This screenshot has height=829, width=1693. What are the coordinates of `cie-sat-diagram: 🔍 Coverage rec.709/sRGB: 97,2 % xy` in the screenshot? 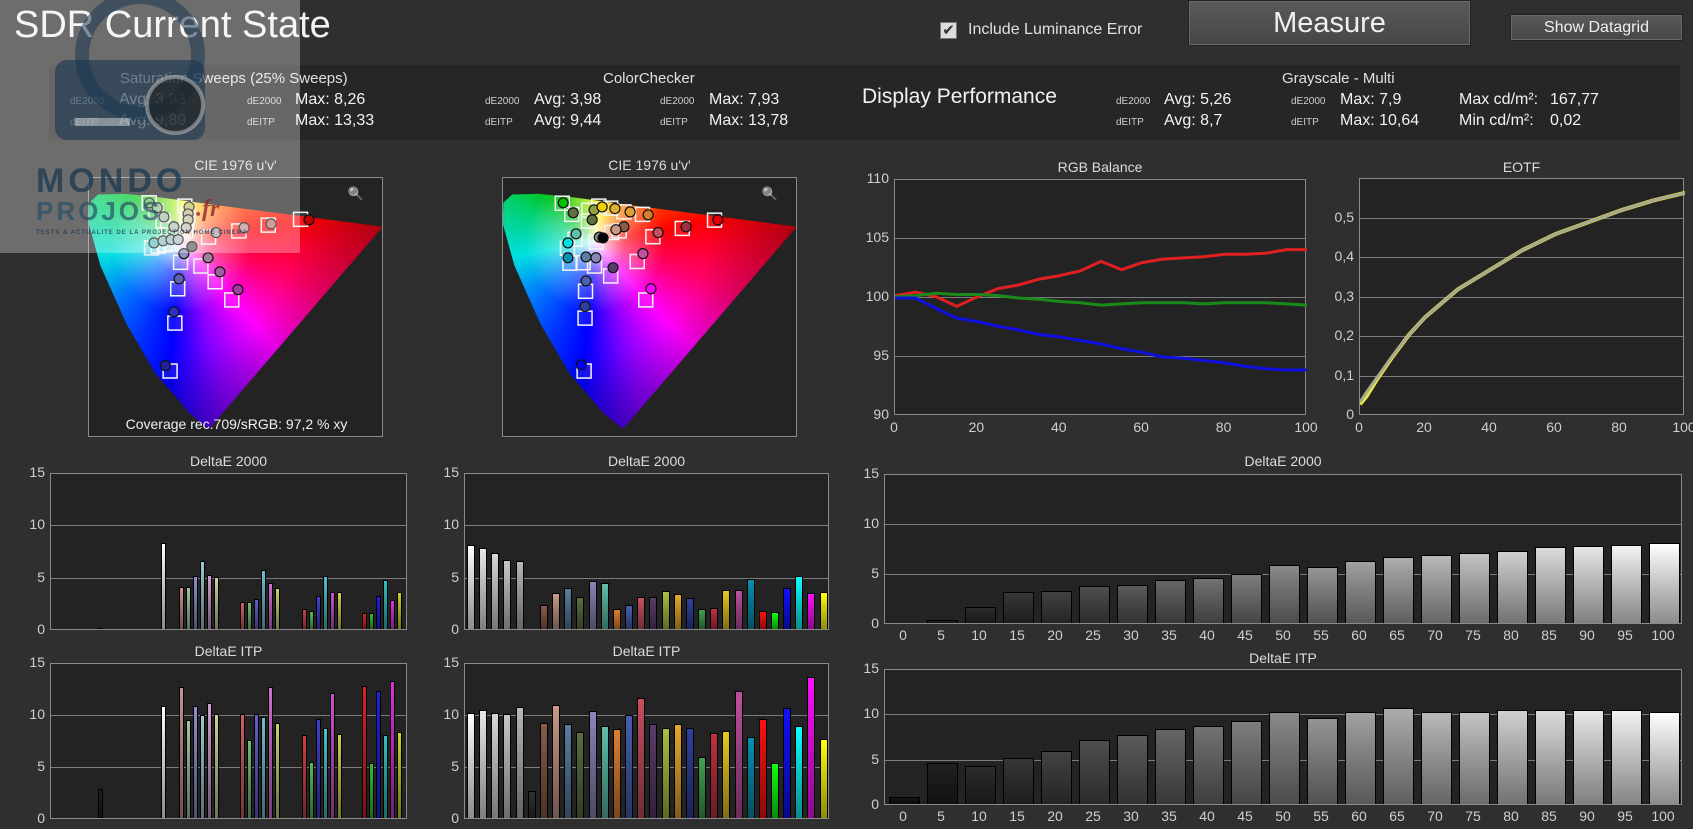 It's located at (235, 307).